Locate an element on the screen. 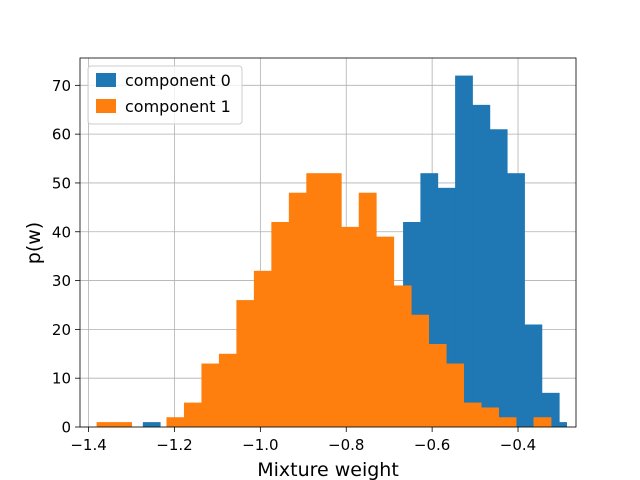  legend-label-component-0: component 0 is located at coordinates (178, 80).